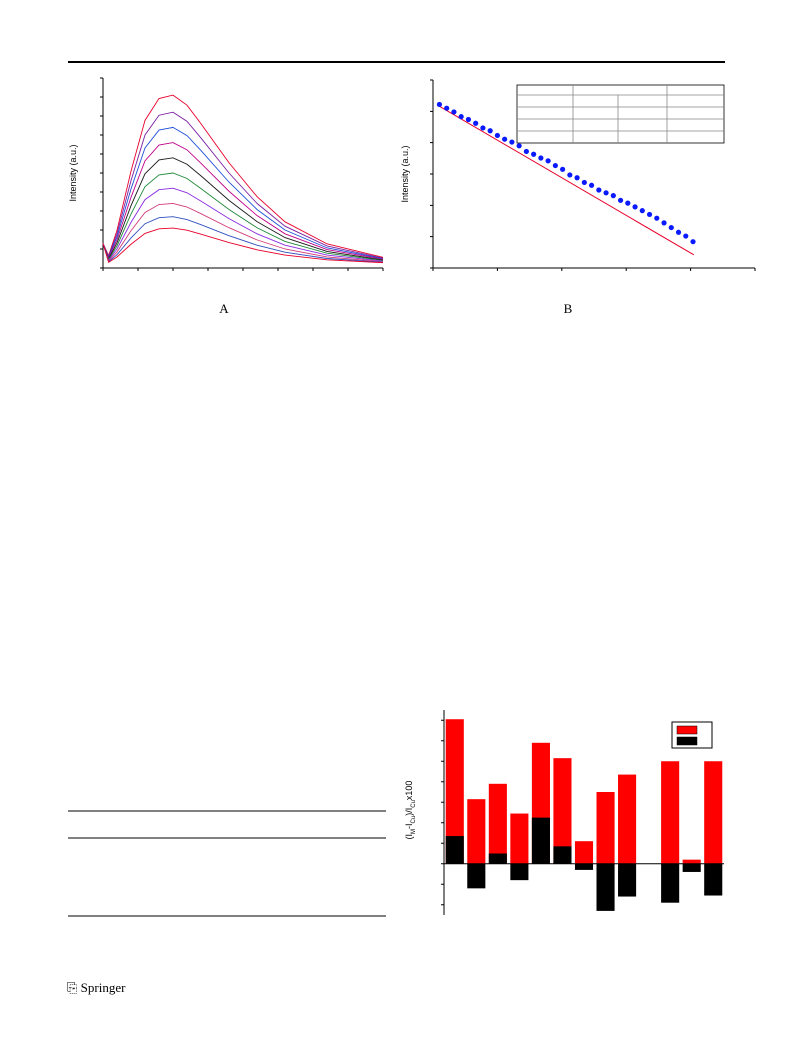 The image size is (793, 1053). What do you see at coordinates (224, 308) in the screenshot?
I see `panel-caption: A` at bounding box center [224, 308].